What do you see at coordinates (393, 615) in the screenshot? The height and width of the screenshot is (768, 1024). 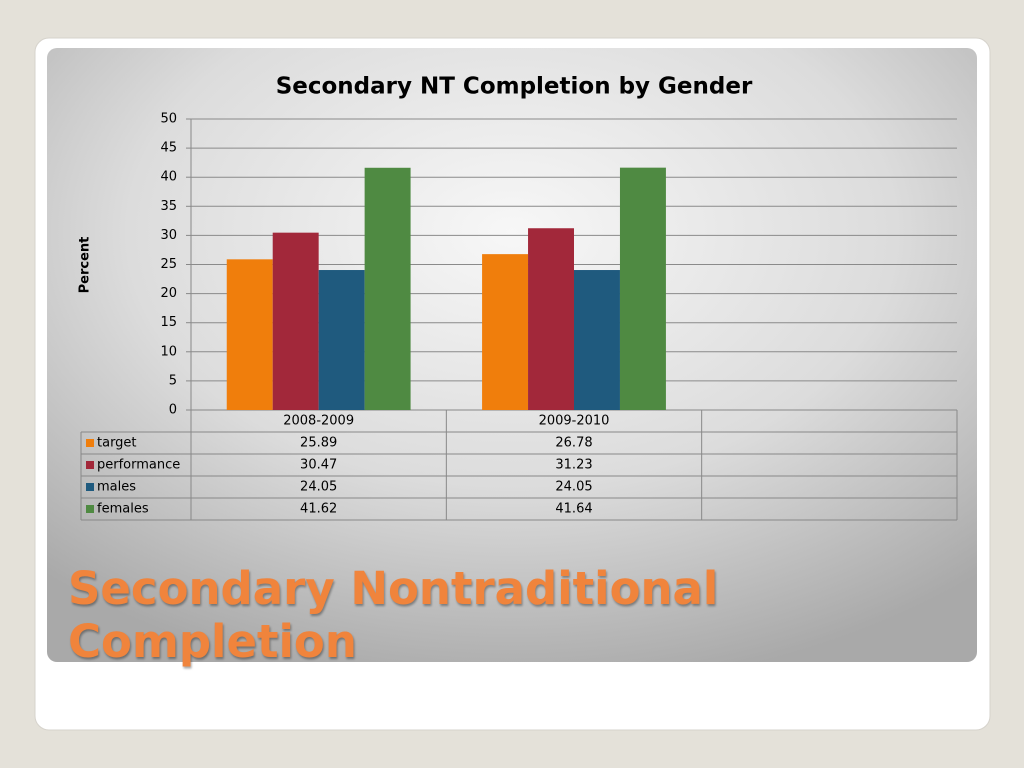 I see `slide-title: Secondary Nontraditional Completion` at bounding box center [393, 615].